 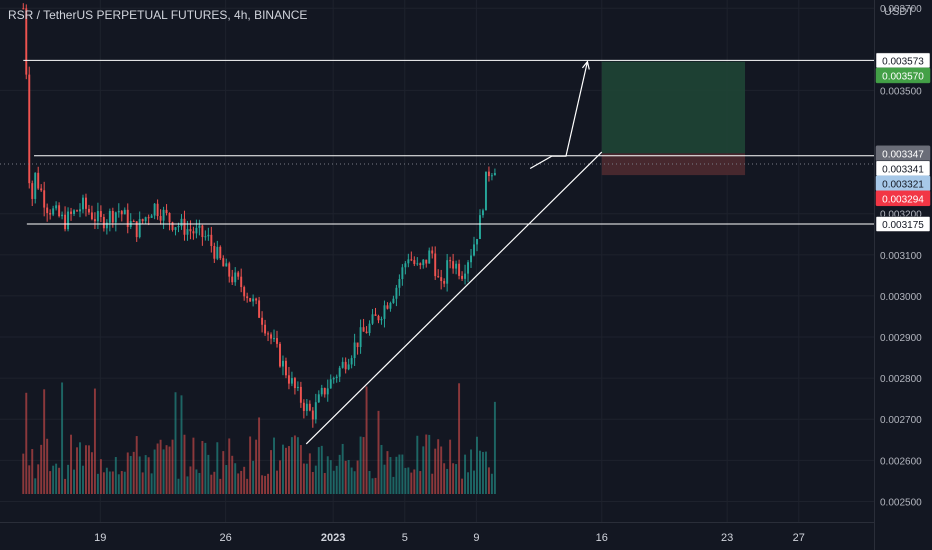 What do you see at coordinates (901, 461) in the screenshot?
I see `y-tick-label: 0.002600` at bounding box center [901, 461].